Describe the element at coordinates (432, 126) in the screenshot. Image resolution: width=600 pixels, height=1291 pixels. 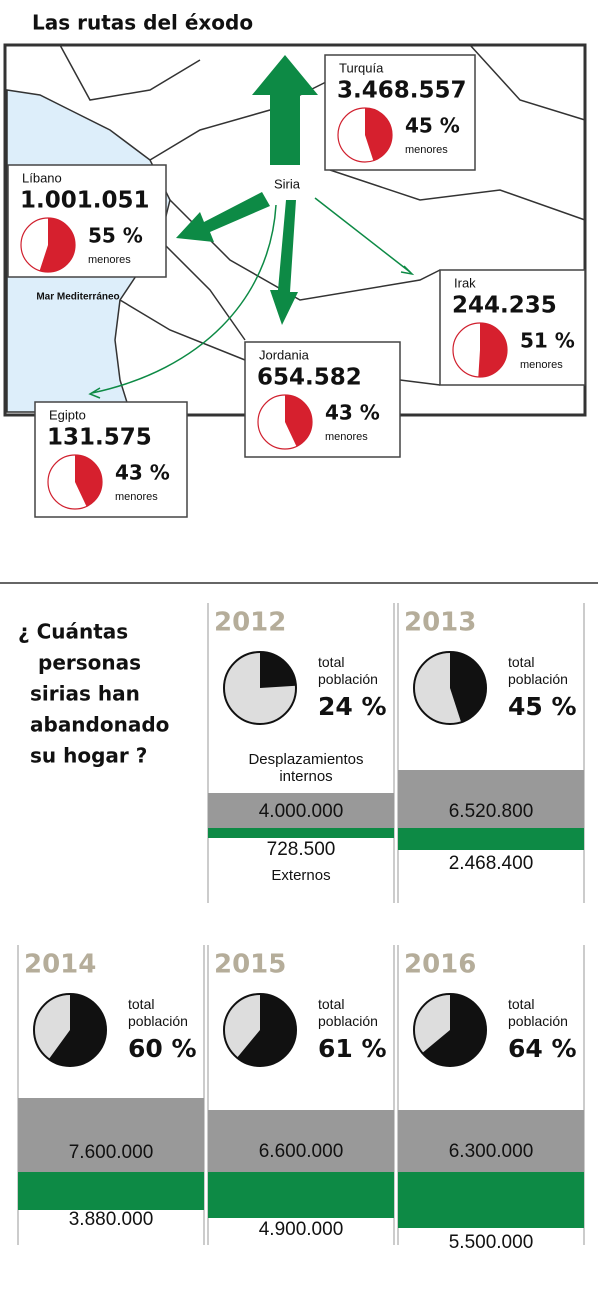
I see `minors-label: 45 %` at that location.